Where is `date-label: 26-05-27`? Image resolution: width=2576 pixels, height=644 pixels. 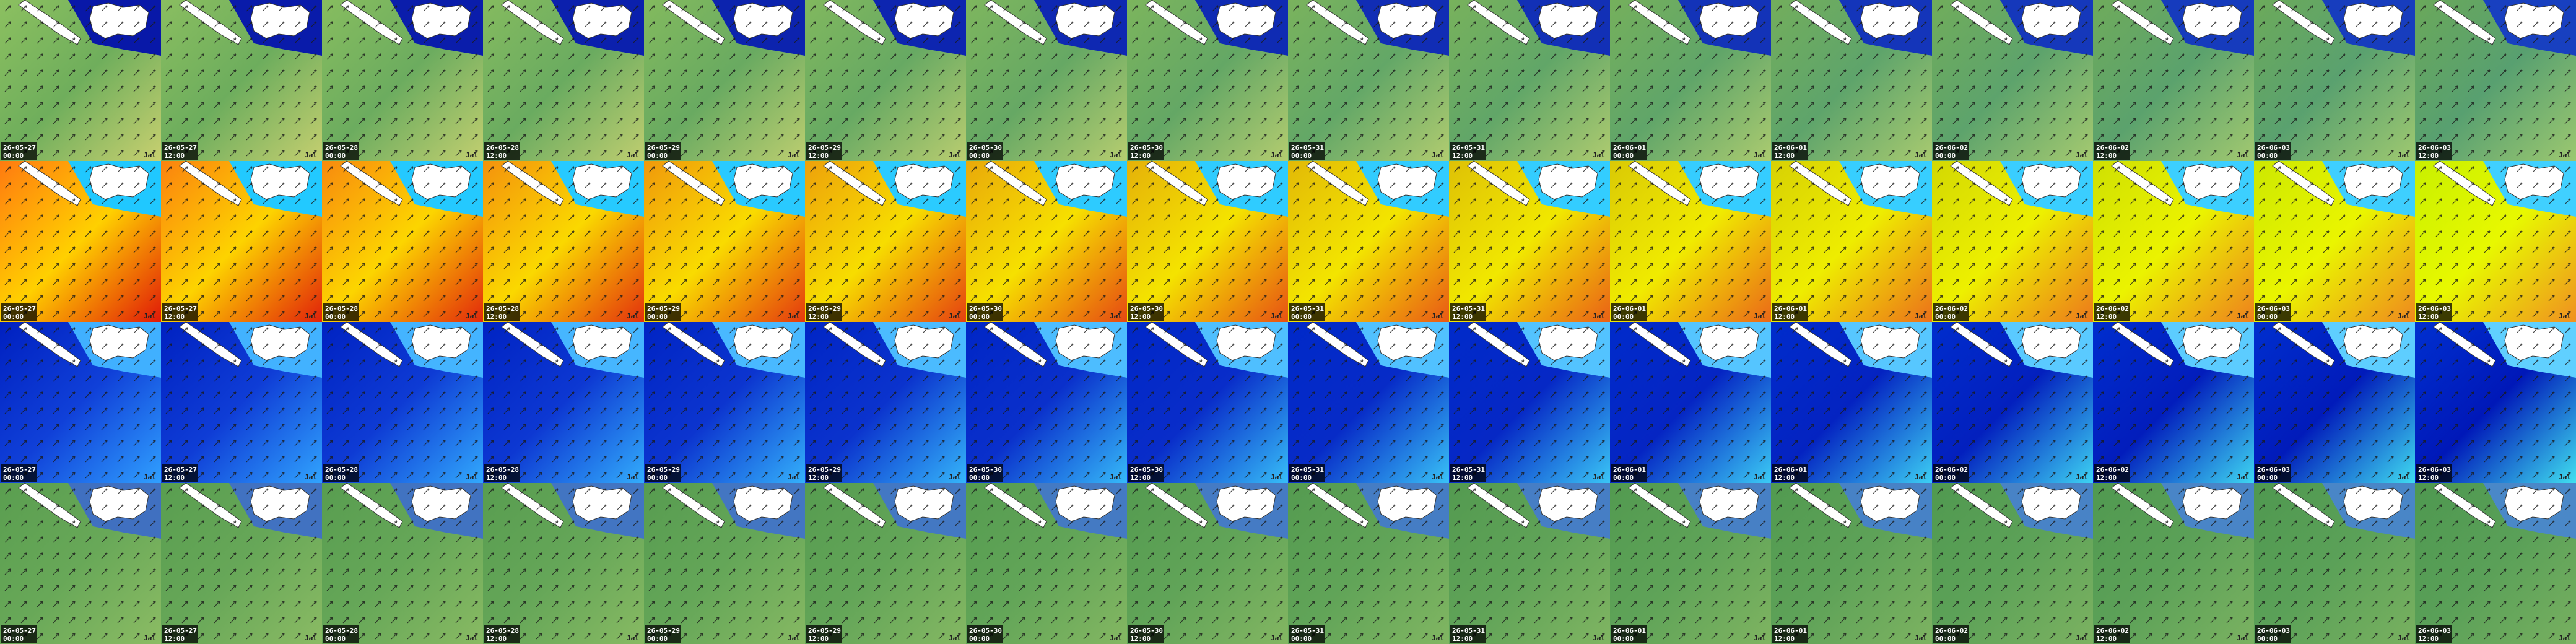
date-label: 26-05-27 is located at coordinates (19, 470).